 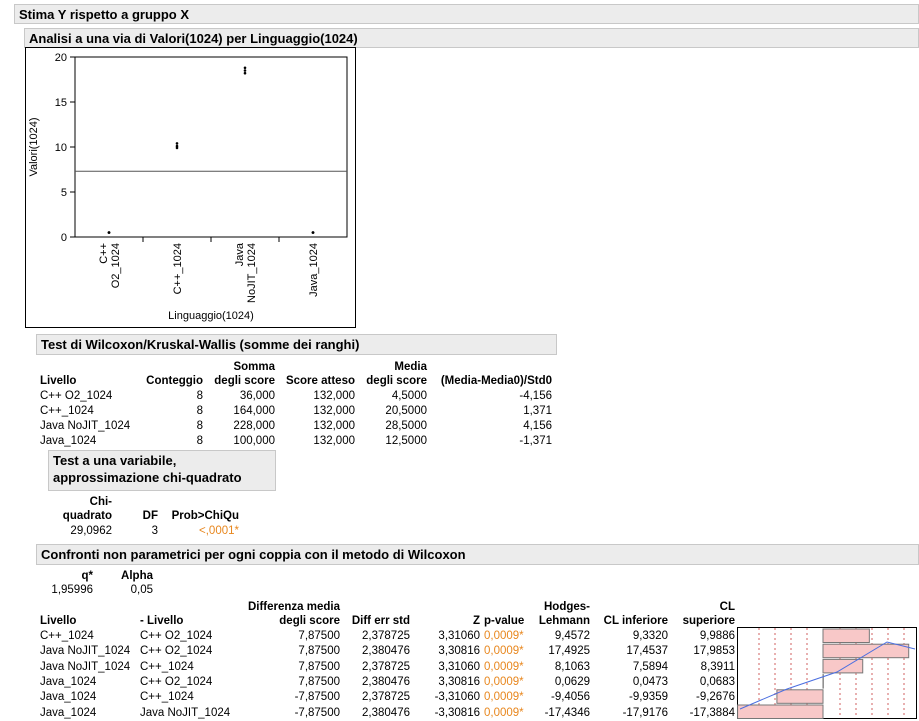 I want to click on table-cell: 36,000, so click(x=257, y=396).